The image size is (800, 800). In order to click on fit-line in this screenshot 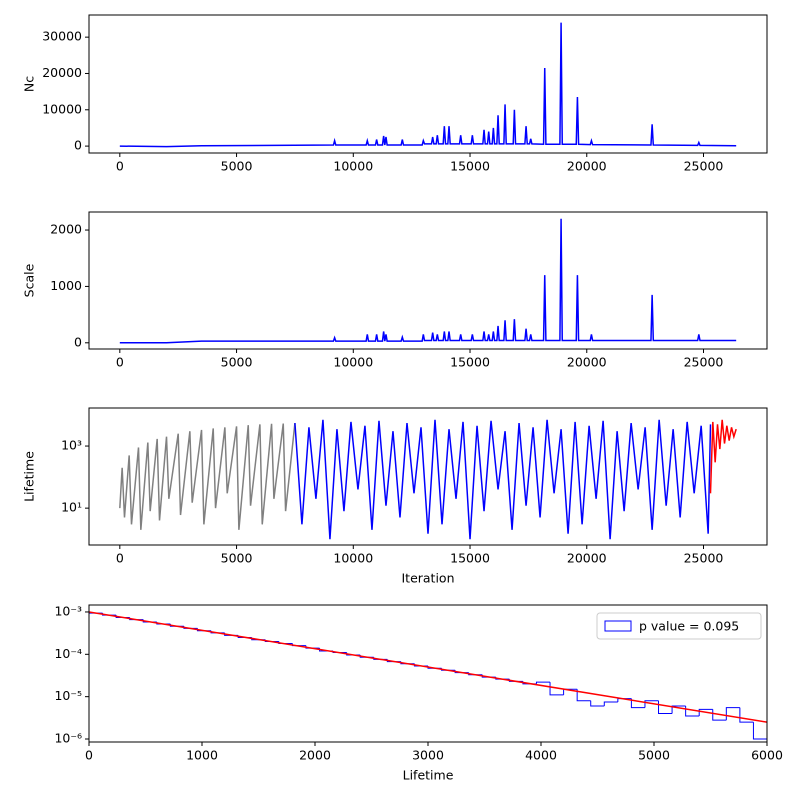, I will do `click(428, 667)`.